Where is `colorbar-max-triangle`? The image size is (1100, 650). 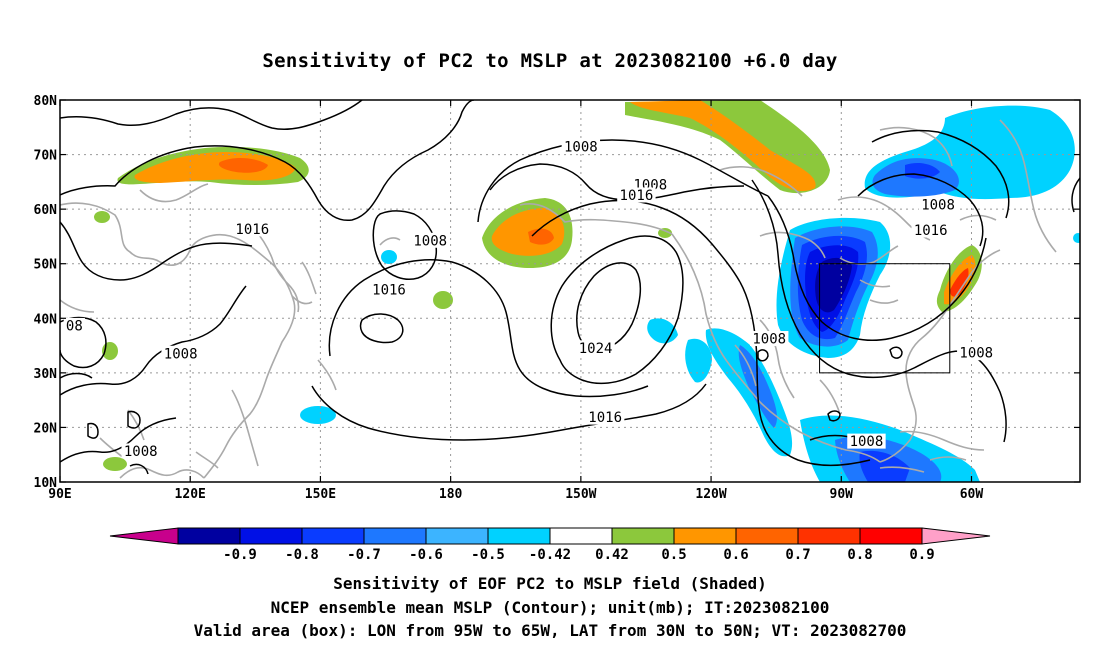 colorbar-max-triangle is located at coordinates (956, 536).